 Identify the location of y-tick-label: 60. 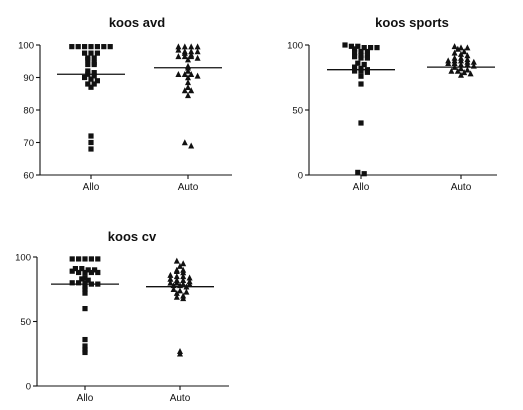
(28, 176).